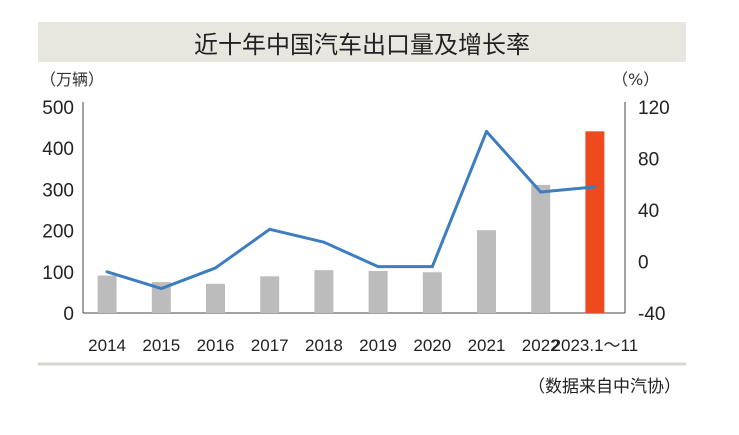 The height and width of the screenshot is (435, 739). I want to click on y-tick-label: 0, so click(68, 314).